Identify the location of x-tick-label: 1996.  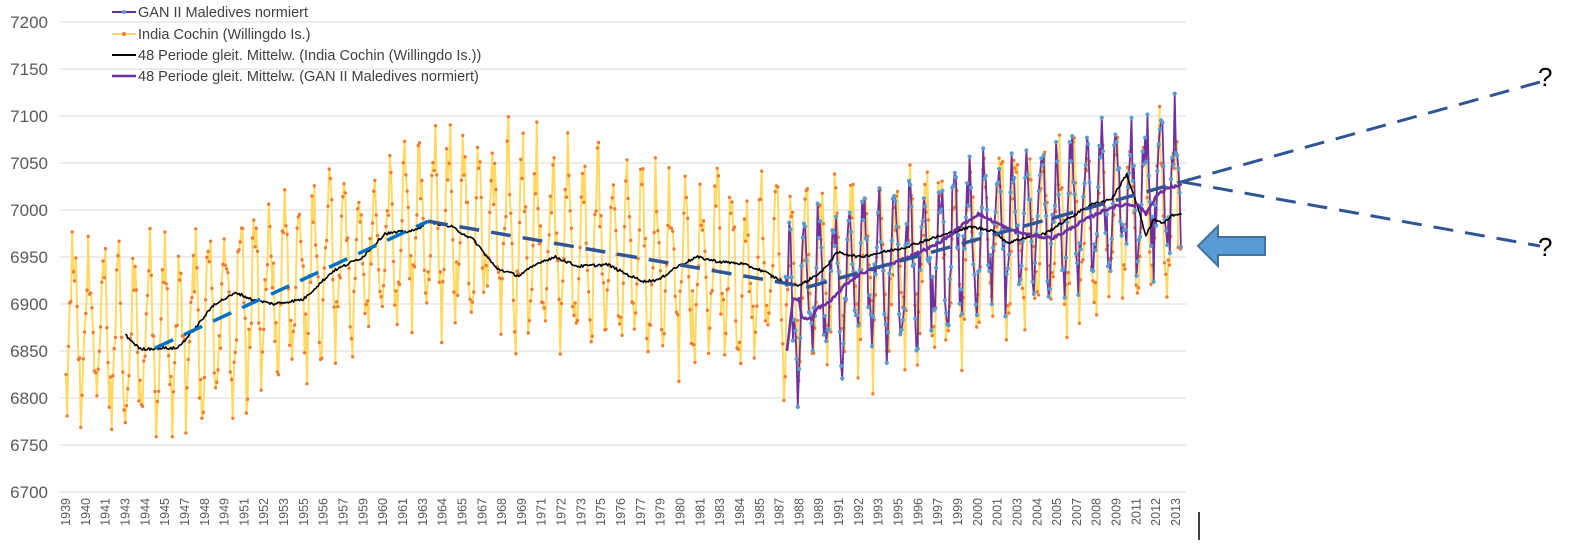
(918, 512).